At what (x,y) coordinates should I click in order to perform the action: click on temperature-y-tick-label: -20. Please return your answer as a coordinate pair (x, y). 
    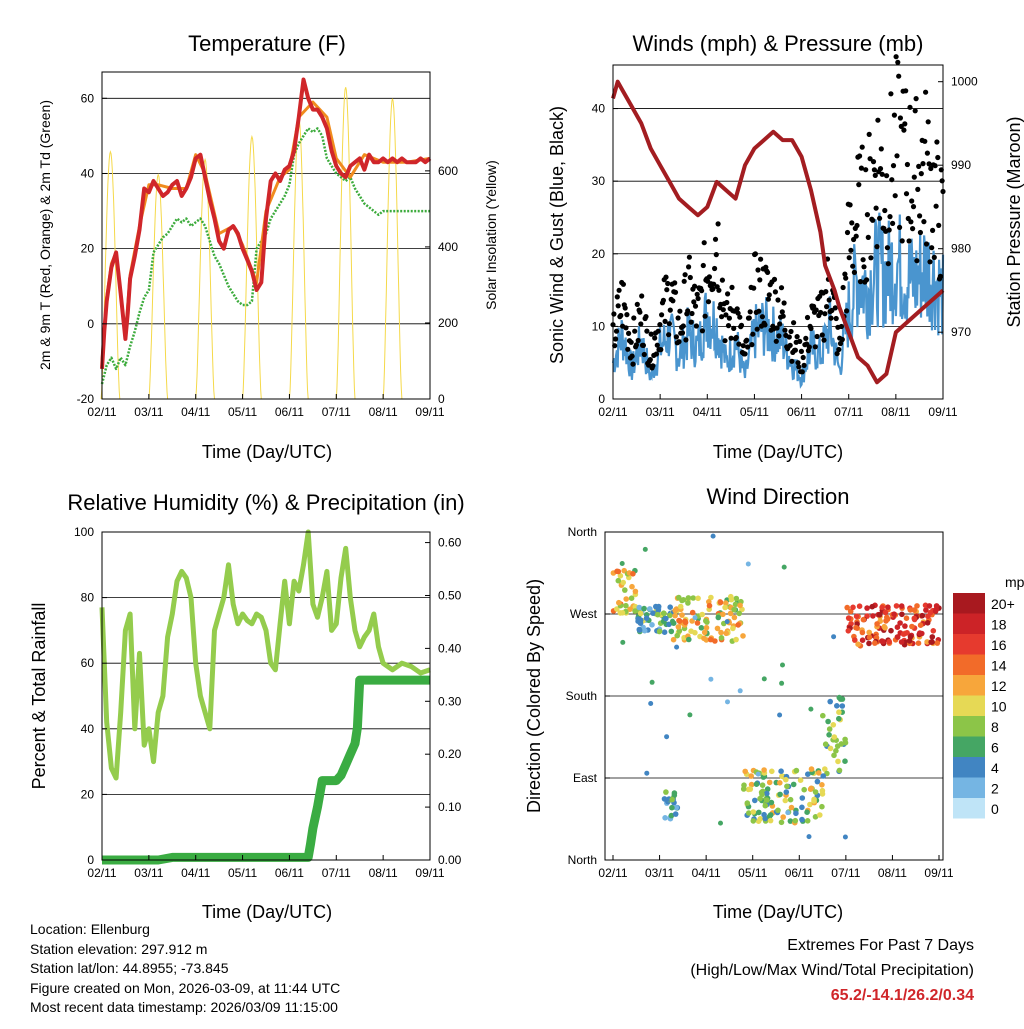
    Looking at the image, I should click on (86, 399).